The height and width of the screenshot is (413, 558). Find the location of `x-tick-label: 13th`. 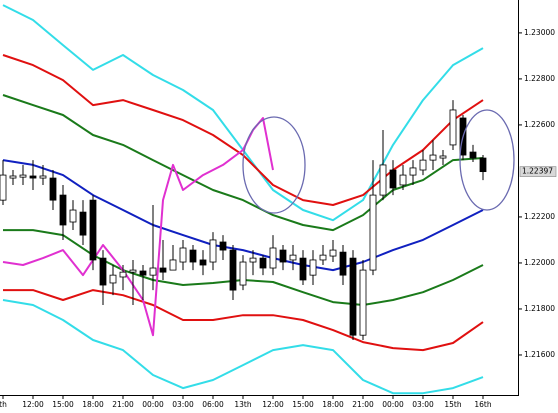

x-tick-label: 13th is located at coordinates (242, 404).